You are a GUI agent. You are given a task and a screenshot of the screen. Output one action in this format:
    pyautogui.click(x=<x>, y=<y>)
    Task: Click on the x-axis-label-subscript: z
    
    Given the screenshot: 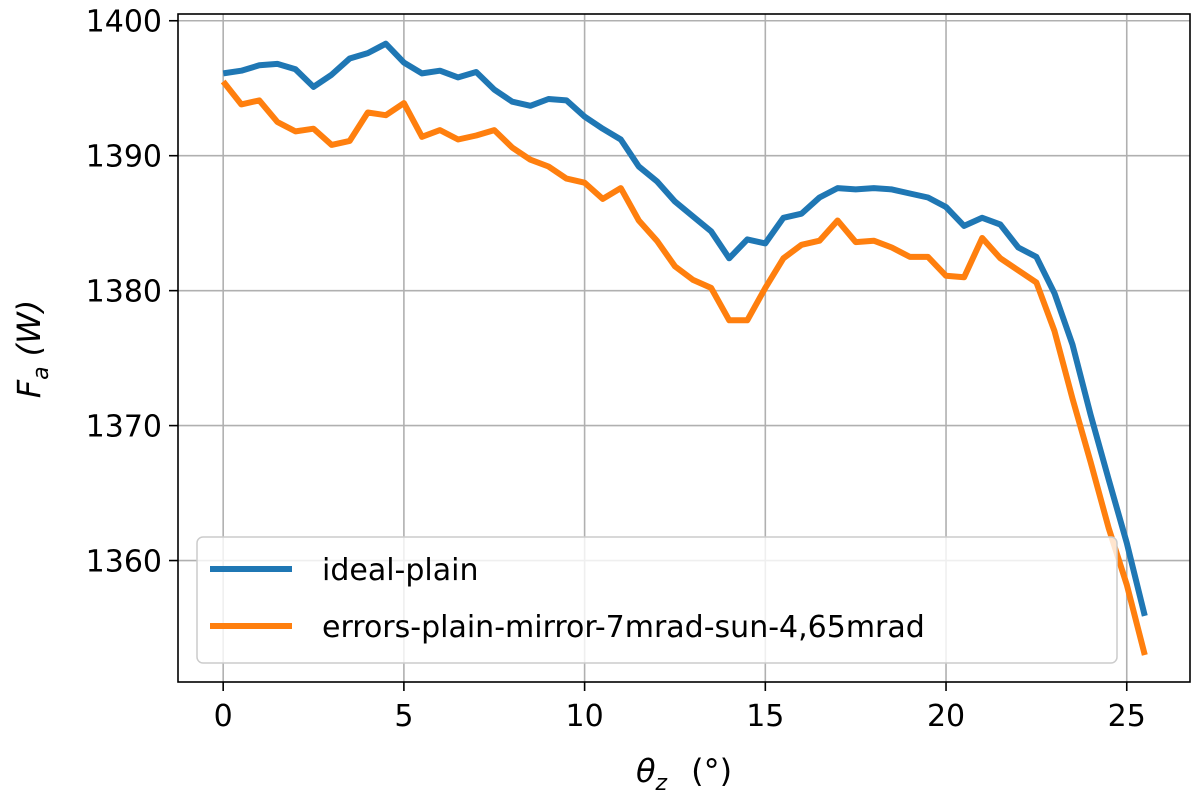 What is the action you would take?
    pyautogui.click(x=661, y=783)
    